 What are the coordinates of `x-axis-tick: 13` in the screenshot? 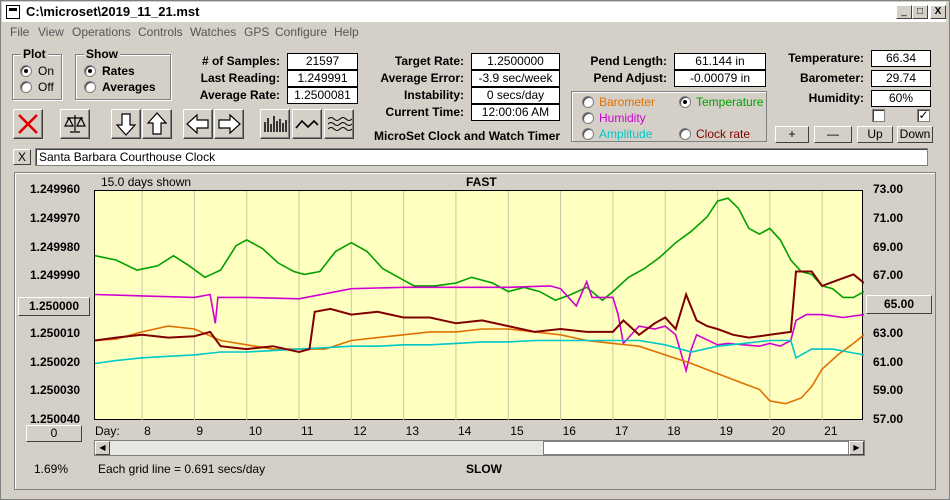 It's located at (412, 431).